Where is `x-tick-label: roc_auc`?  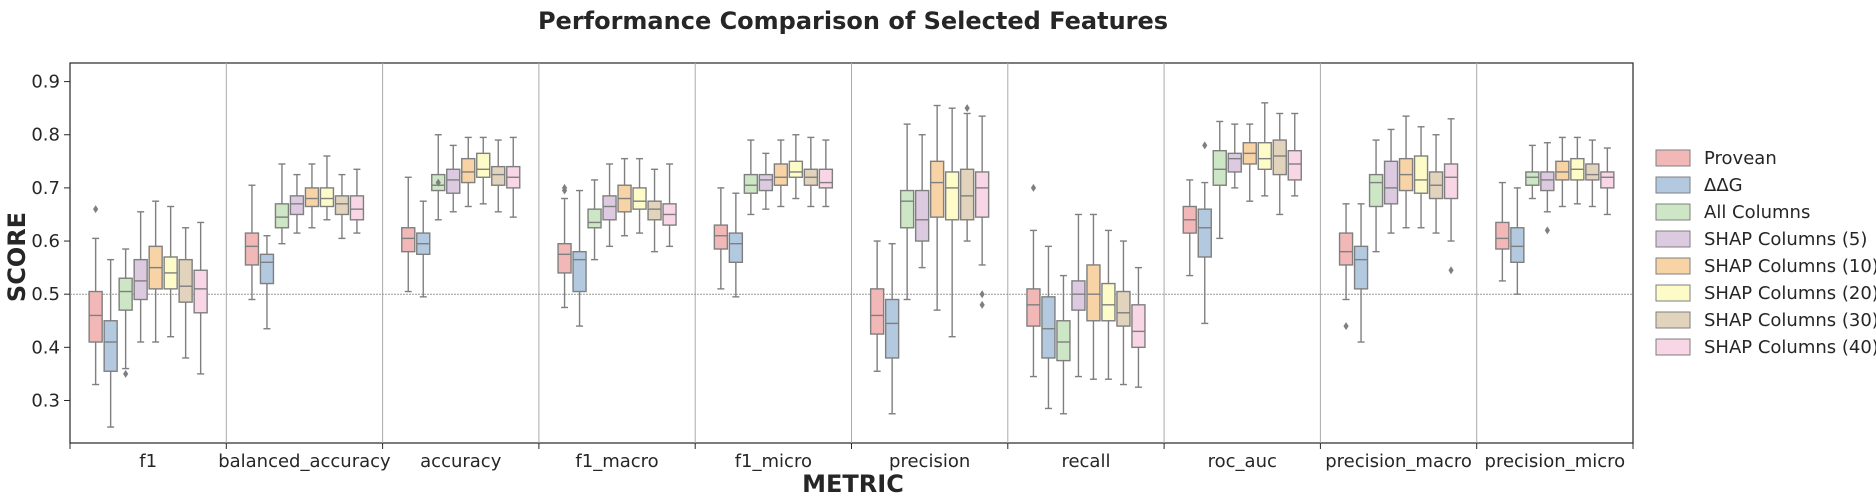 x-tick-label: roc_auc is located at coordinates (1242, 461).